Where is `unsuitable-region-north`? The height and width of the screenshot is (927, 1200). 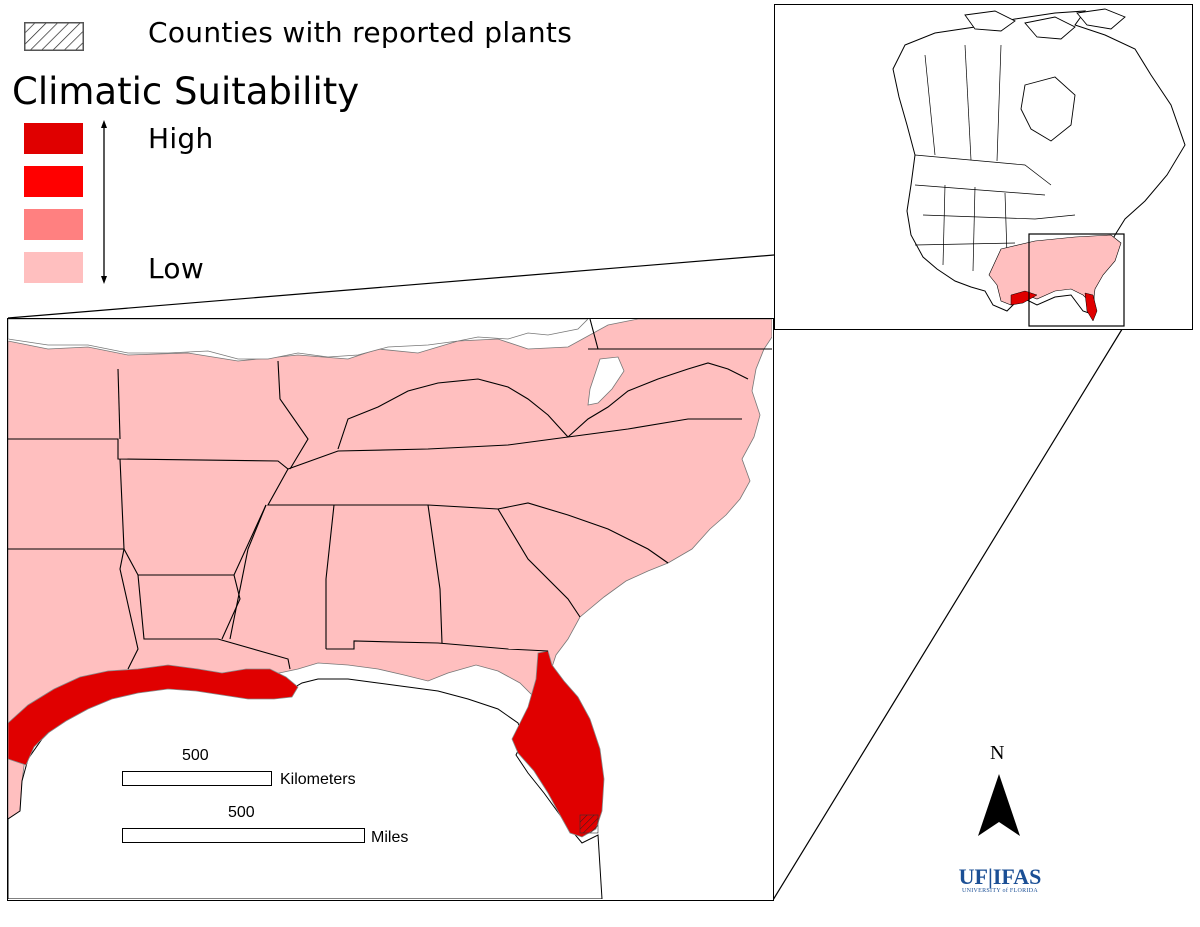 unsuitable-region-north is located at coordinates (298, 339).